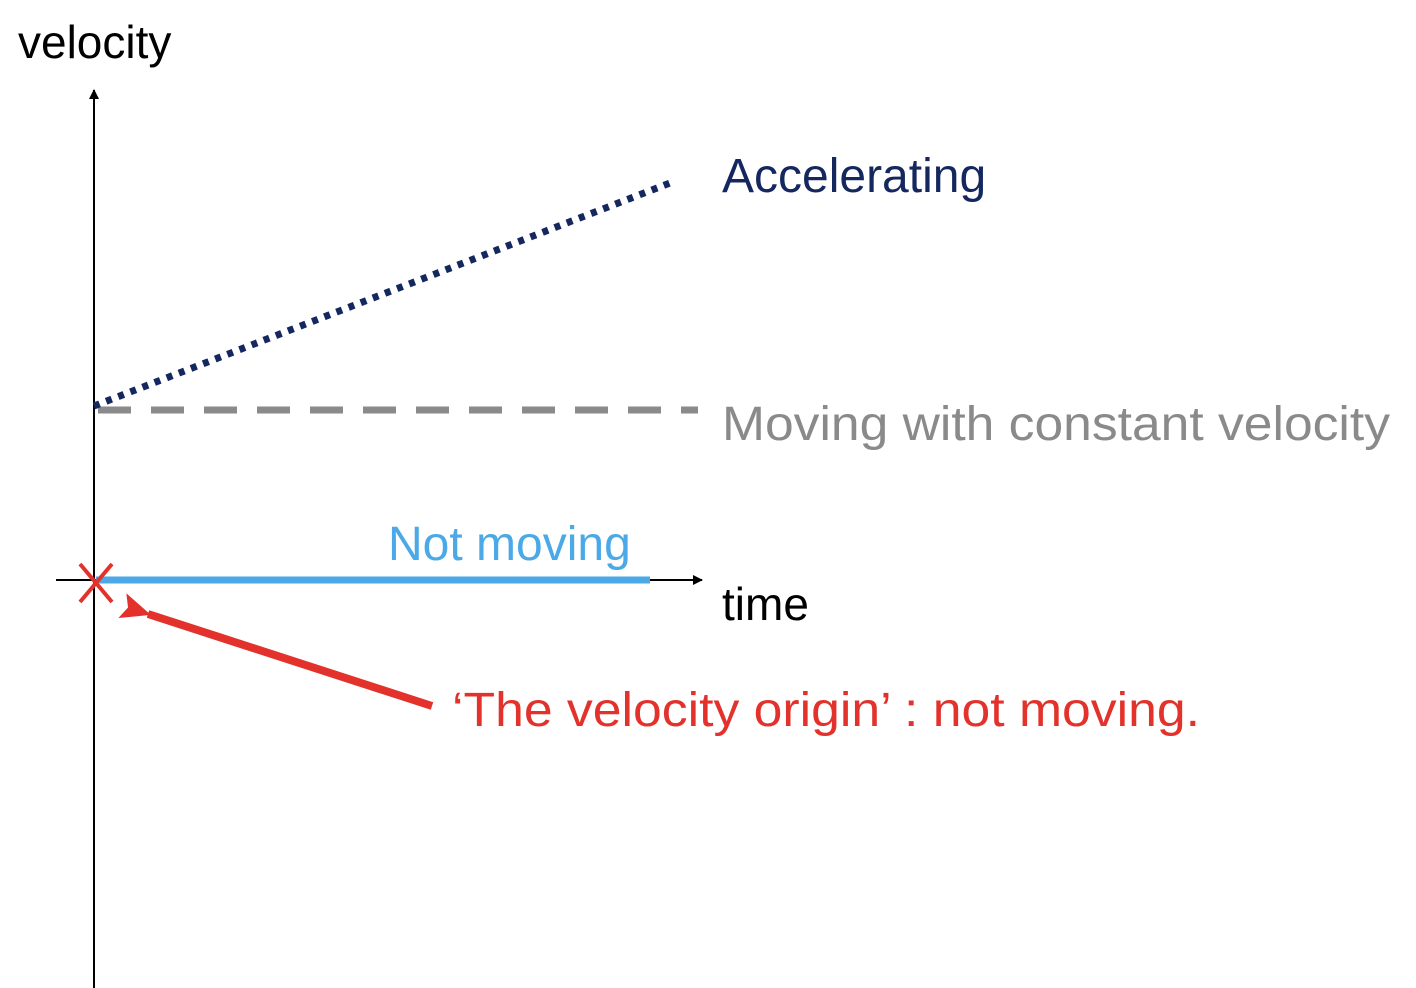  I want to click on accelerating-label: Accelerating, so click(854, 176).